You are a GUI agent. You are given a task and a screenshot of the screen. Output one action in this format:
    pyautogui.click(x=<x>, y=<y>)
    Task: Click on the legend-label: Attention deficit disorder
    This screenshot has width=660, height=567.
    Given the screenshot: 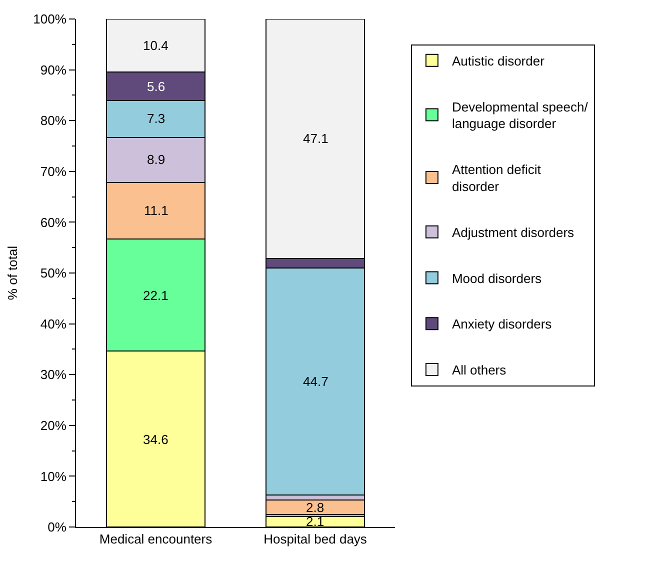 What is the action you would take?
    pyautogui.click(x=497, y=178)
    